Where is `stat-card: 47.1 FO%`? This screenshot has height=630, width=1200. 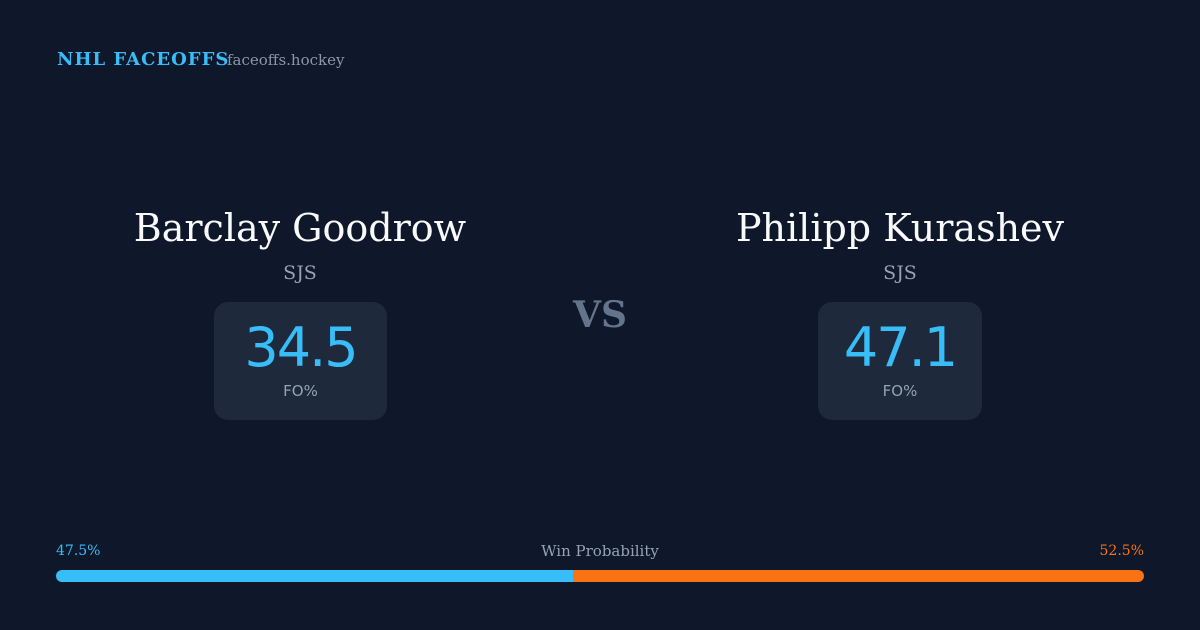
stat-card: 47.1 FO% is located at coordinates (900, 361).